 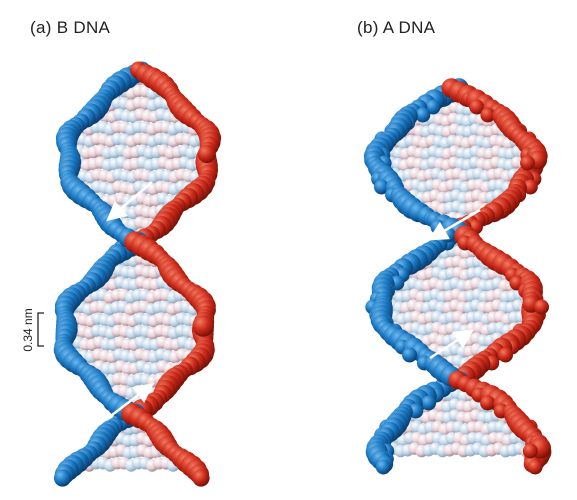 I want to click on b-dna-groove-arrow-upper, so click(x=129, y=201).